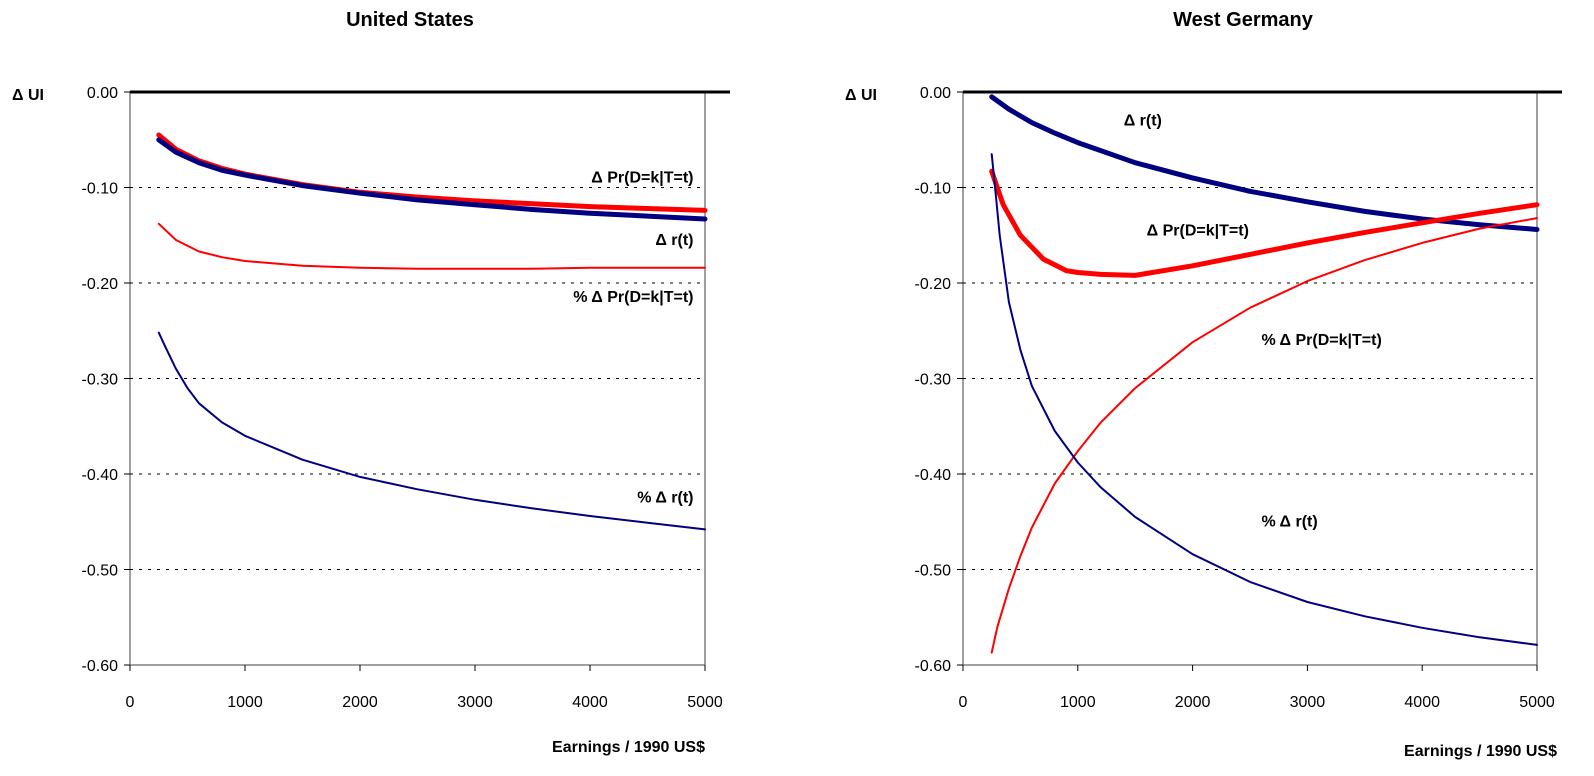  Describe the element at coordinates (1264, 223) in the screenshot. I see `series-line-delta-pr-d-k-t-t-thick` at that location.